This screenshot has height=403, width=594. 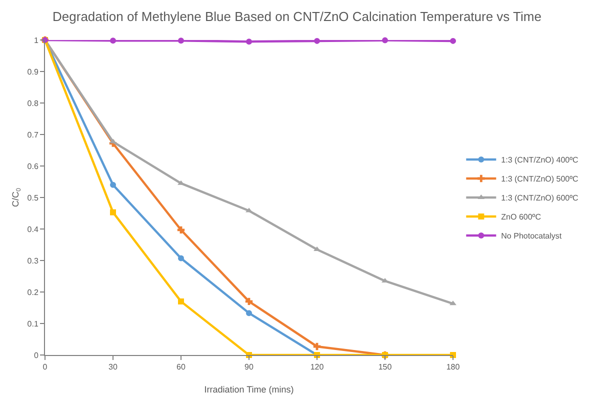 I want to click on y-tick-label: 0.7, so click(x=33, y=135).